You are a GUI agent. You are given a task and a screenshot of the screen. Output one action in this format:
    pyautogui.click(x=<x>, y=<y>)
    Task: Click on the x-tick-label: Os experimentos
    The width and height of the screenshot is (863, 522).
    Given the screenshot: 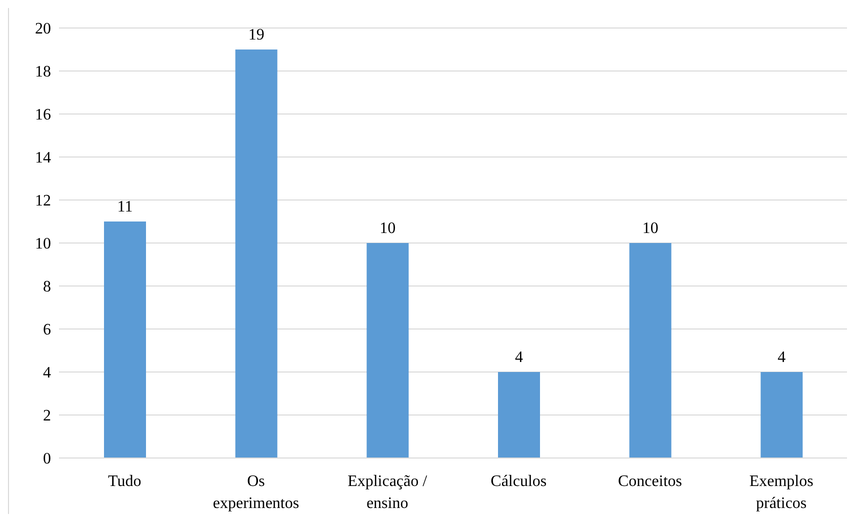 What is the action you would take?
    pyautogui.click(x=256, y=492)
    